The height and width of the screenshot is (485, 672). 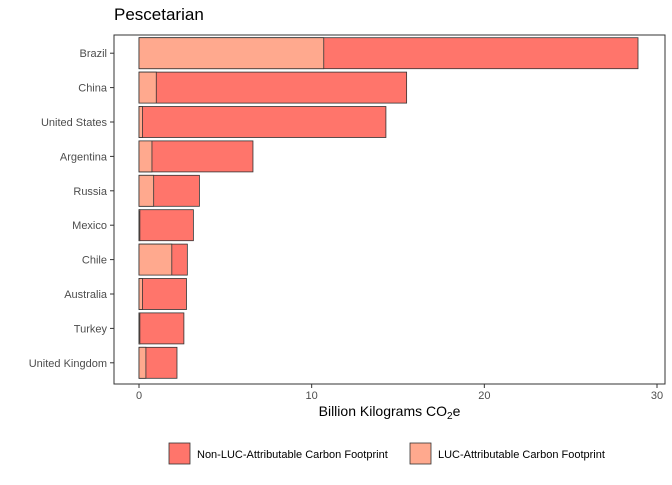 I want to click on y-tick-label: Mexico, so click(x=89, y=226).